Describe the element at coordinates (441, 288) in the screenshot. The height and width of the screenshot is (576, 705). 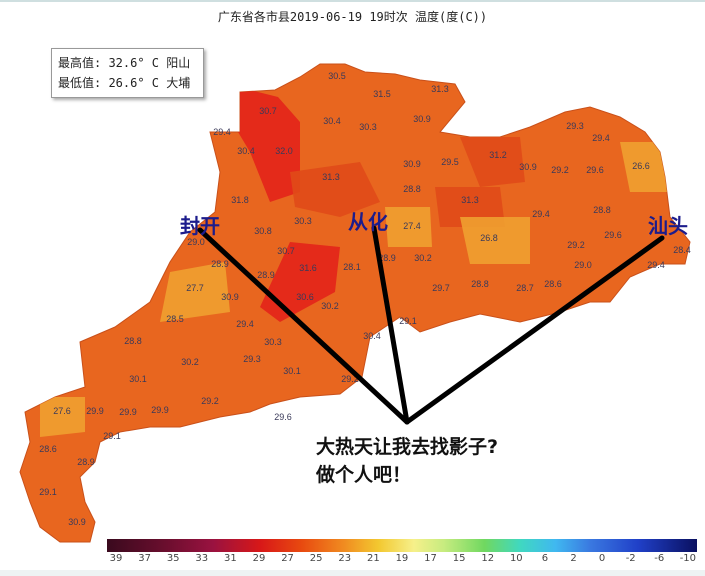
I see `station-value: 29.7` at that location.